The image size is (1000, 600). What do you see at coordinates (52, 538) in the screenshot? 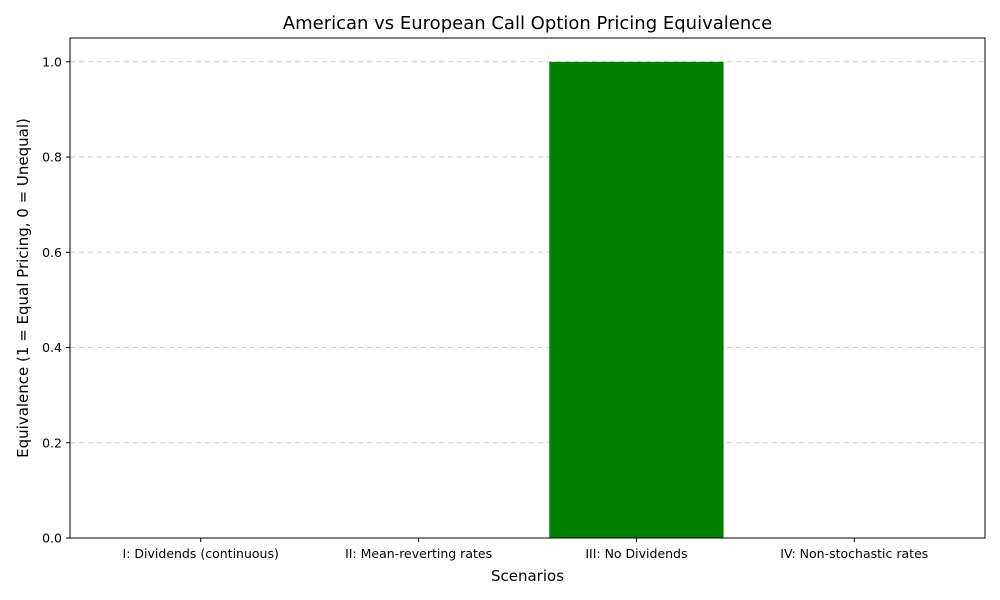
I see `y-tick-label: 0.0` at bounding box center [52, 538].